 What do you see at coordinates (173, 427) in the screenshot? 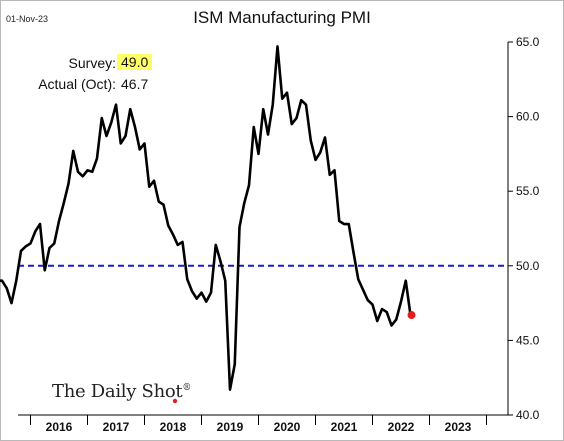
I see `x-tick-label: 2018` at bounding box center [173, 427].